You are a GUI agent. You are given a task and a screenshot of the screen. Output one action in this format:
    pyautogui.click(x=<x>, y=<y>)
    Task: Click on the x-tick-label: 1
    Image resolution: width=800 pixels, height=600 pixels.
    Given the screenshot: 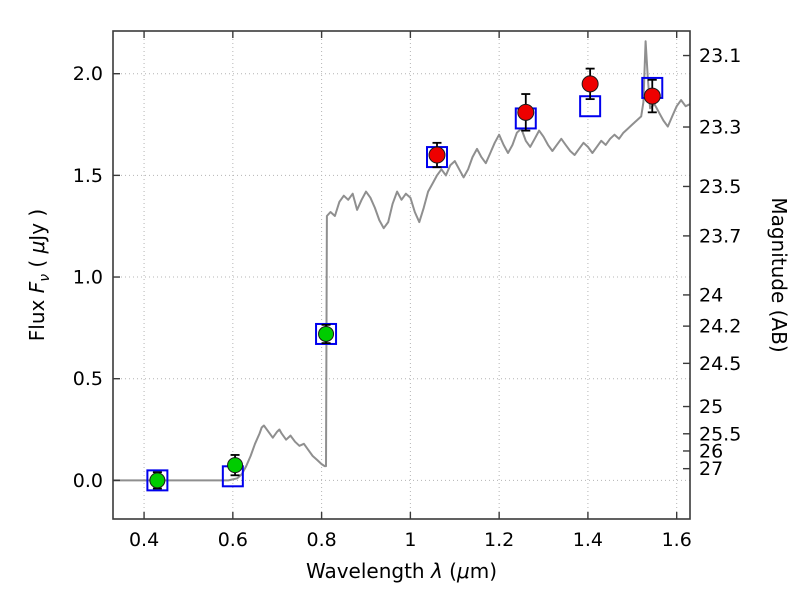 What is the action you would take?
    pyautogui.click(x=410, y=540)
    